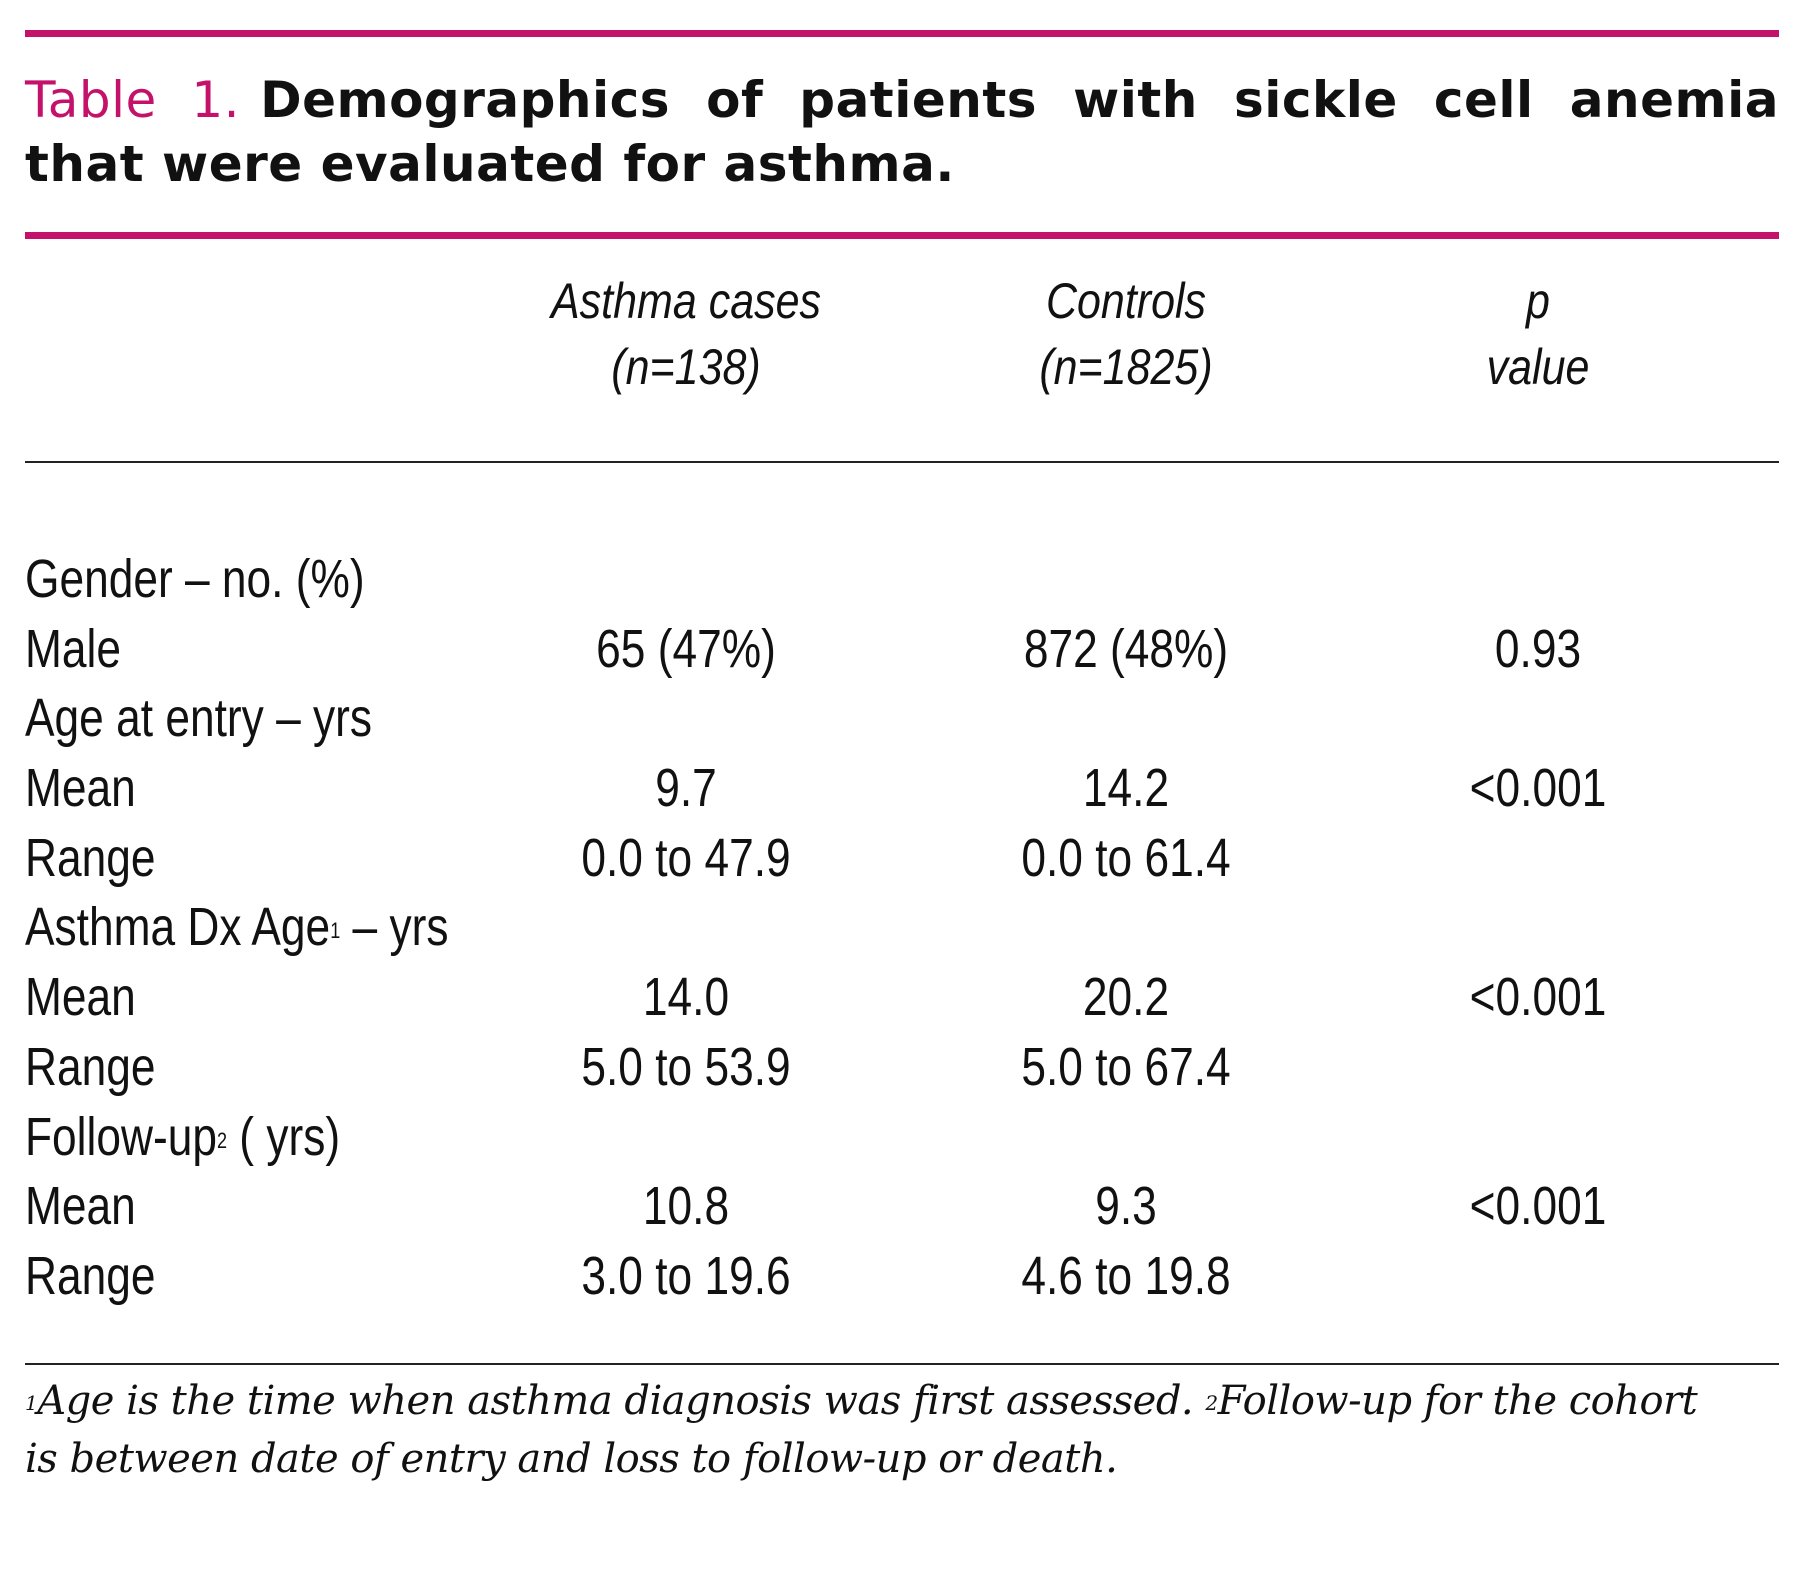 The height and width of the screenshot is (1572, 1800). Describe the element at coordinates (237, 927) in the screenshot. I see `row-label: Asthma Dx Age1 – yrs` at that location.